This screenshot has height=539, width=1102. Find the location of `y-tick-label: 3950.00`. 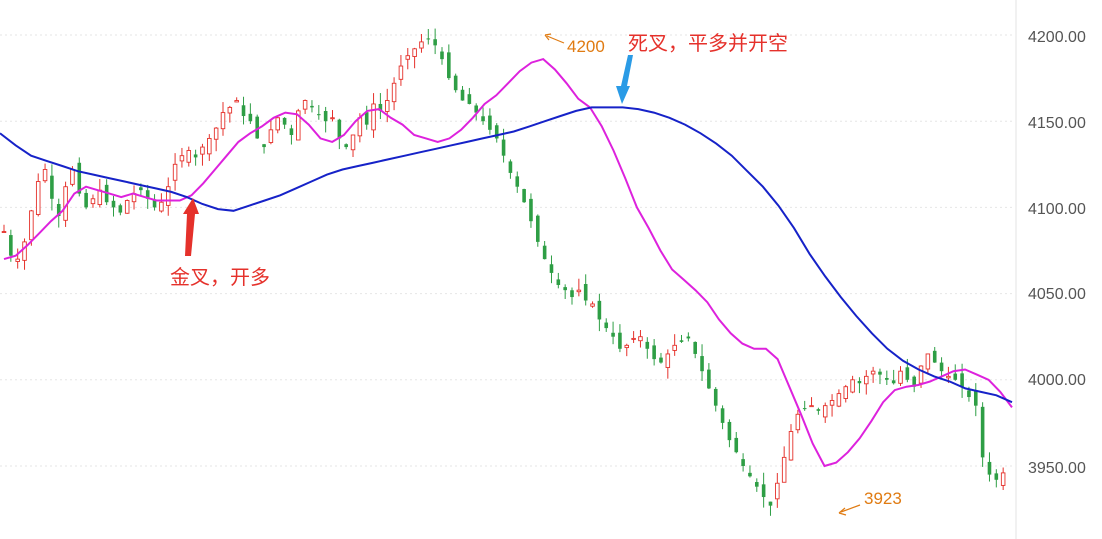

y-tick-label: 3950.00 is located at coordinates (1057, 468).